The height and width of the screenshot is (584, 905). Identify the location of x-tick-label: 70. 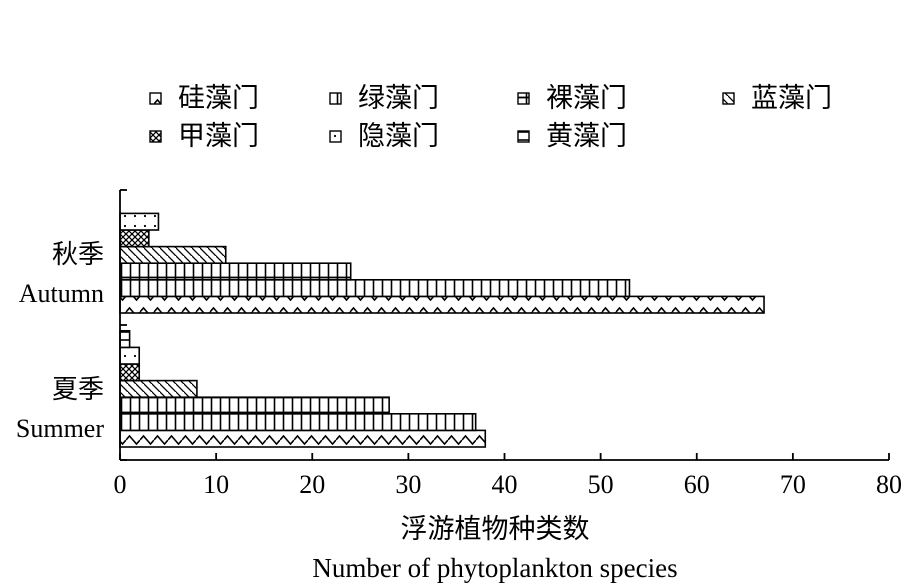
(793, 484).